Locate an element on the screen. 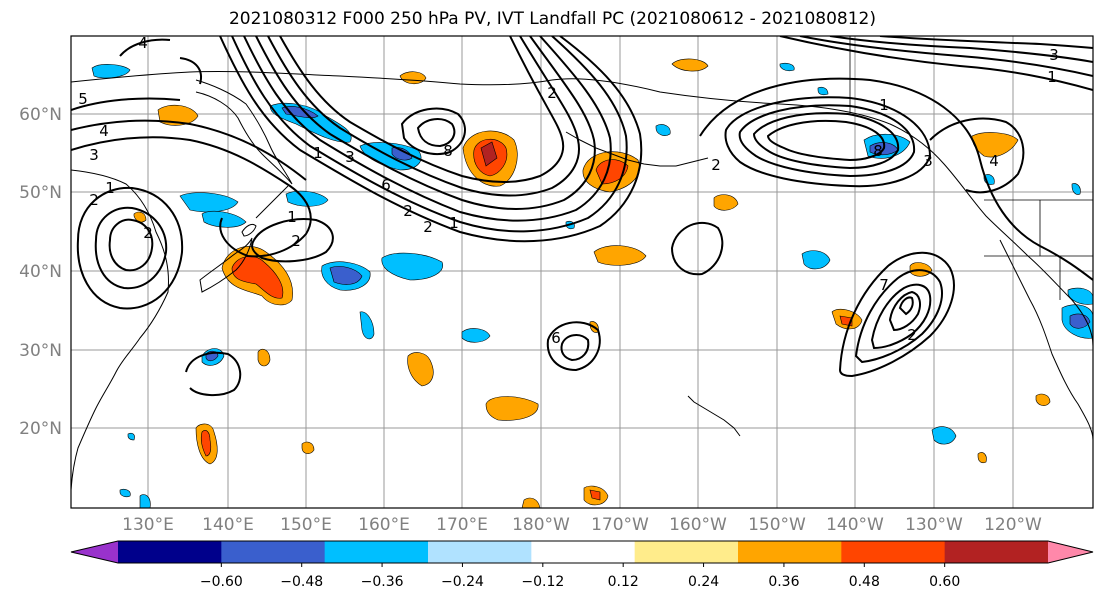  kuril-islands is located at coordinates (272, 202).